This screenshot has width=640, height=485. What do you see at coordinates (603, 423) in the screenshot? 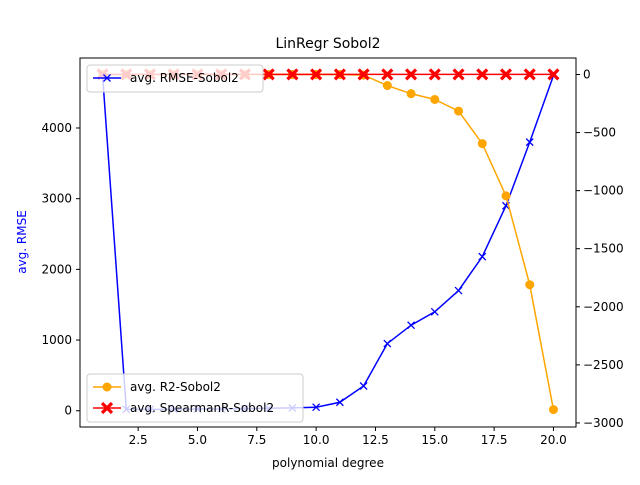
I see `y-right-tick-label: −3000` at bounding box center [603, 423].